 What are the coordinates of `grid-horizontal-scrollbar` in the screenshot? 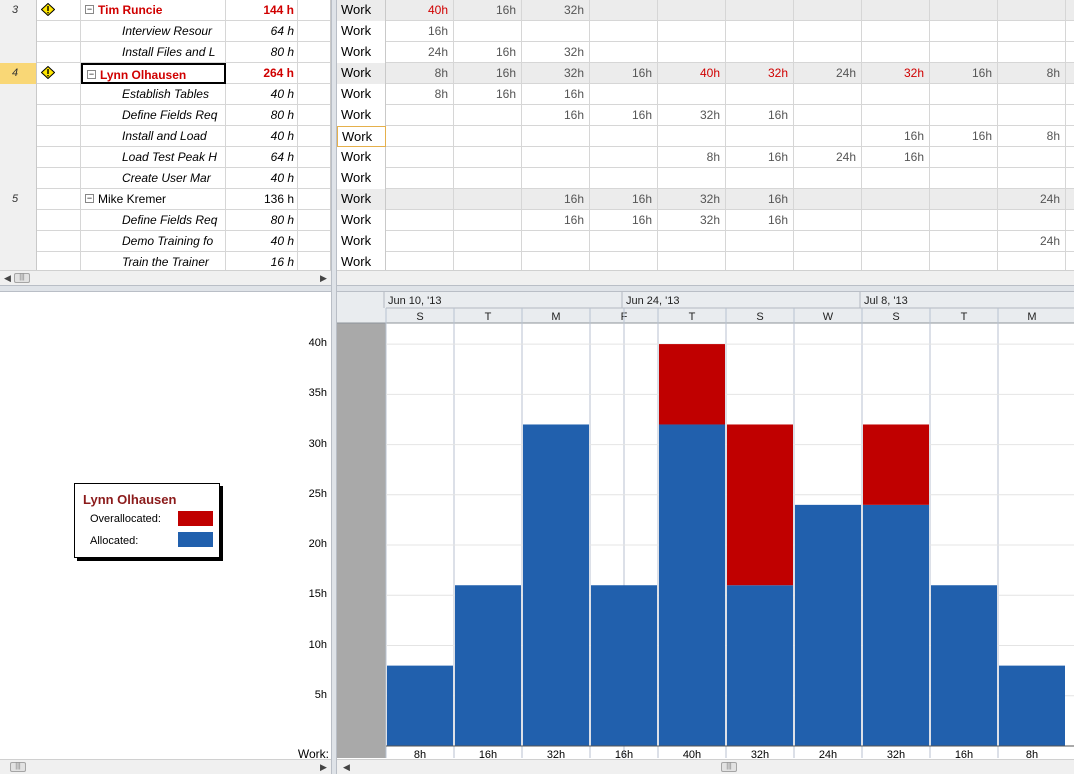 It's located at (705, 277).